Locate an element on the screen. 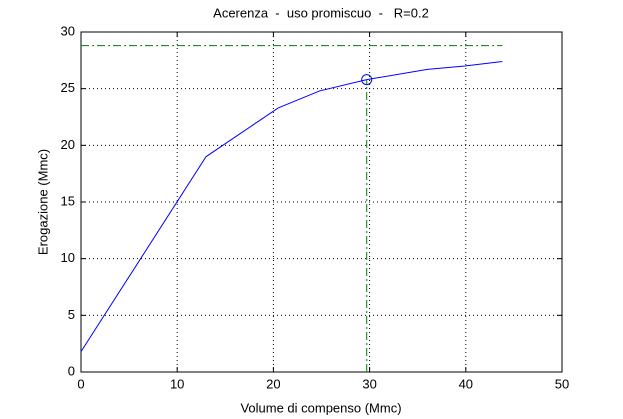  y-tick-label: 0 is located at coordinates (71, 370).